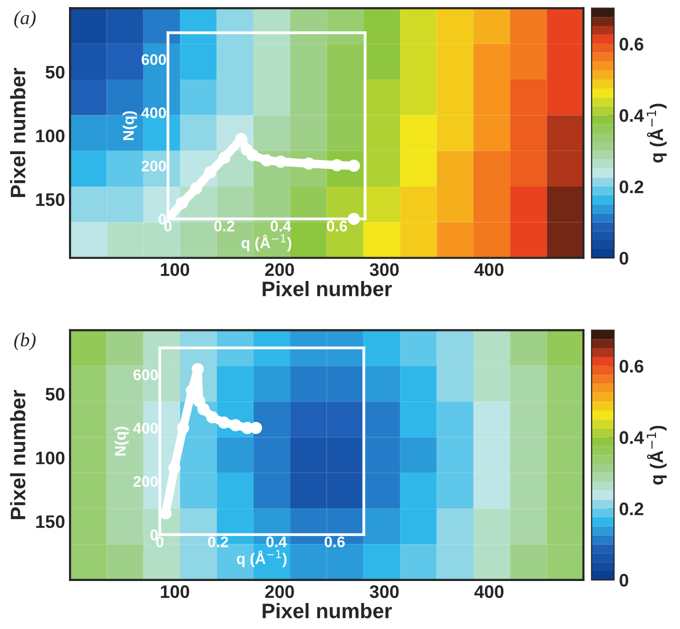  I want to click on y-tick-label: 400, so click(153, 112).